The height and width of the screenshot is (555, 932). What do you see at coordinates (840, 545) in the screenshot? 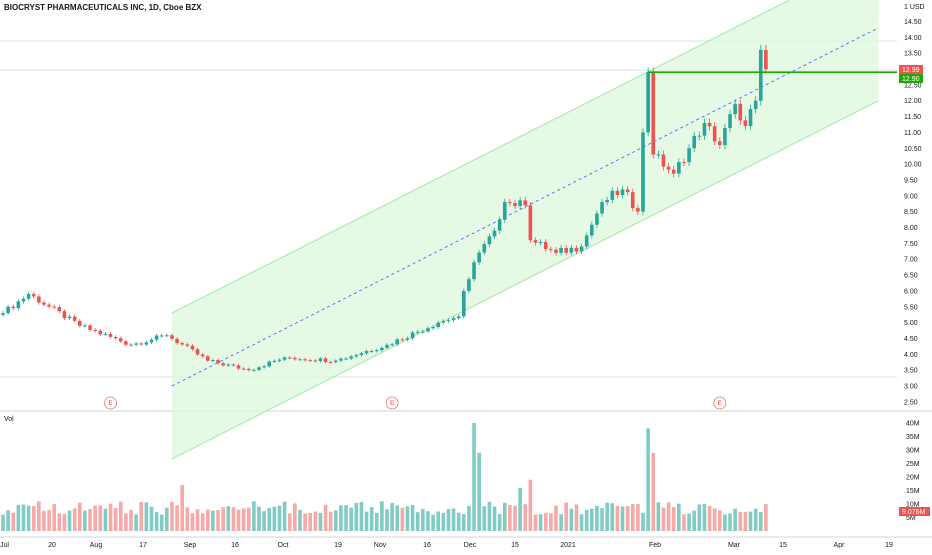
I see `time-axis-tick: Apr` at bounding box center [840, 545].